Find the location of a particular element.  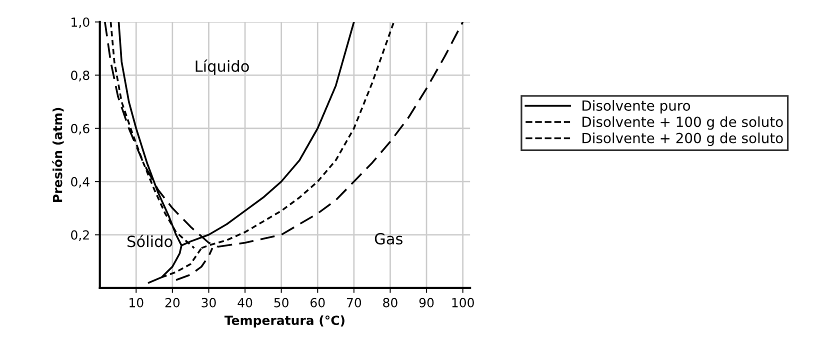

x-tick-label: 90 is located at coordinates (426, 303).